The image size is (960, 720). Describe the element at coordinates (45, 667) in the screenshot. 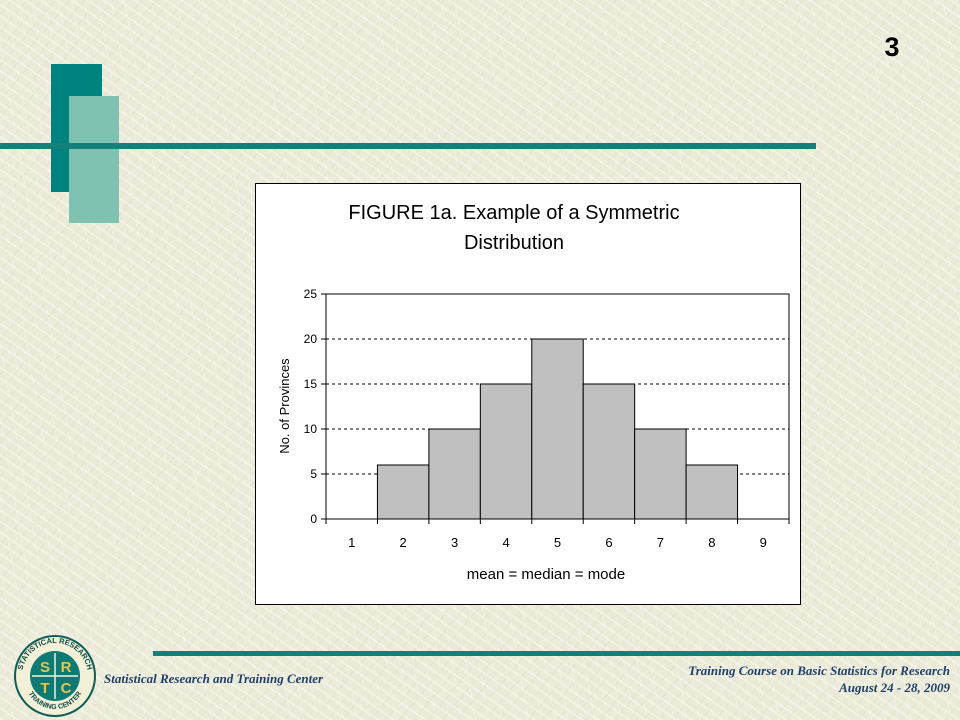

I see `logo-letter-s: S` at that location.